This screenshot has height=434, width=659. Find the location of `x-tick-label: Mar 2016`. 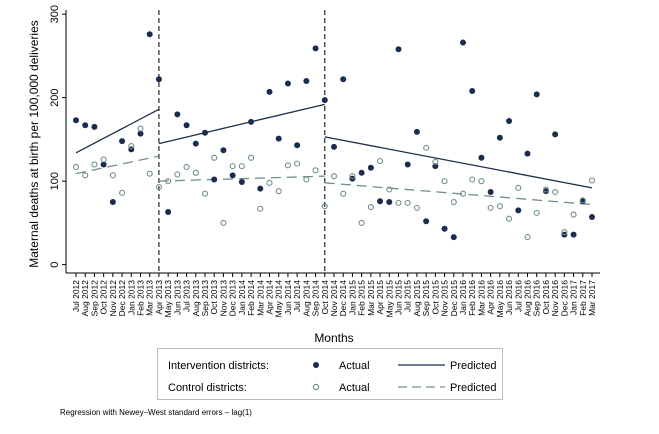

x-tick-label: Mar 2016 is located at coordinates (481, 298).